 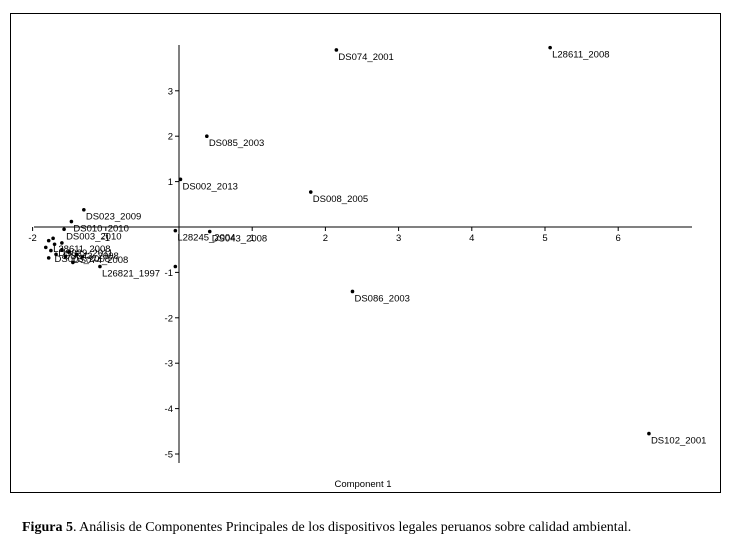 I want to click on cluster-point-label: DS003_2008, so click(x=82, y=259).